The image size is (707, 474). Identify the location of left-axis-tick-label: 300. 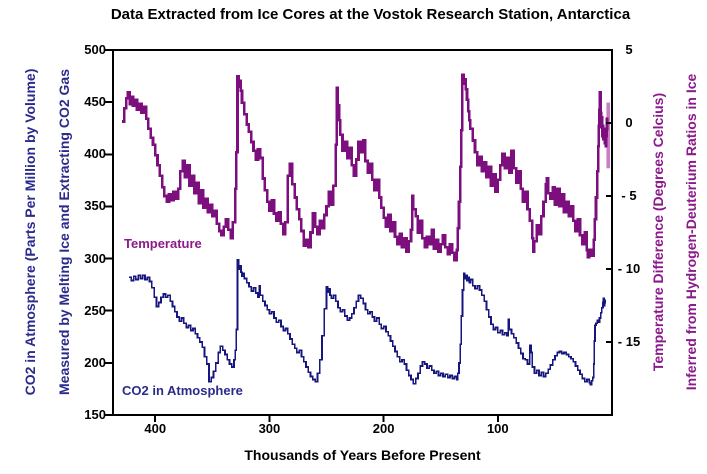
(95, 258).